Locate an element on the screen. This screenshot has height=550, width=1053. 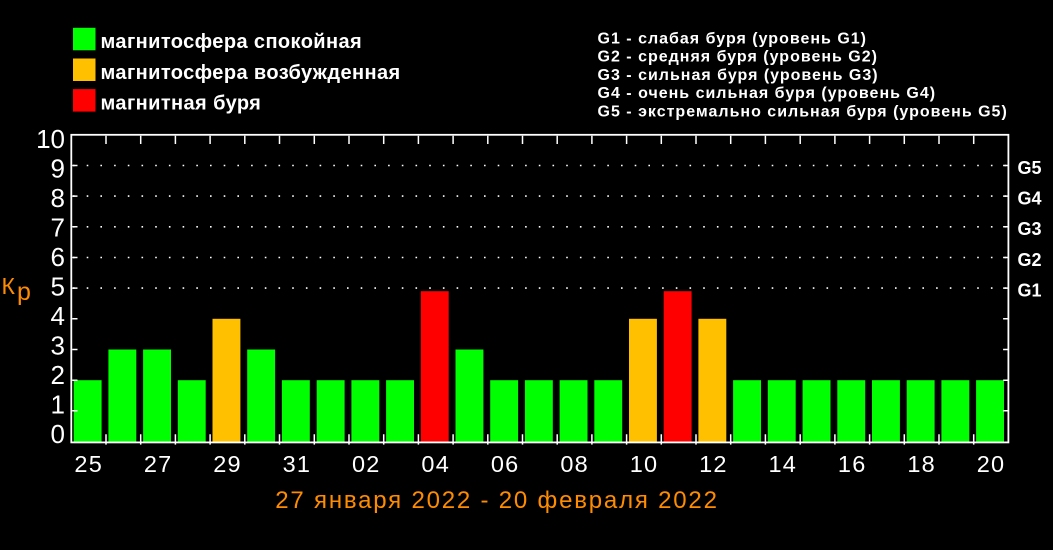
svg-text: 5 is located at coordinates (58, 287).